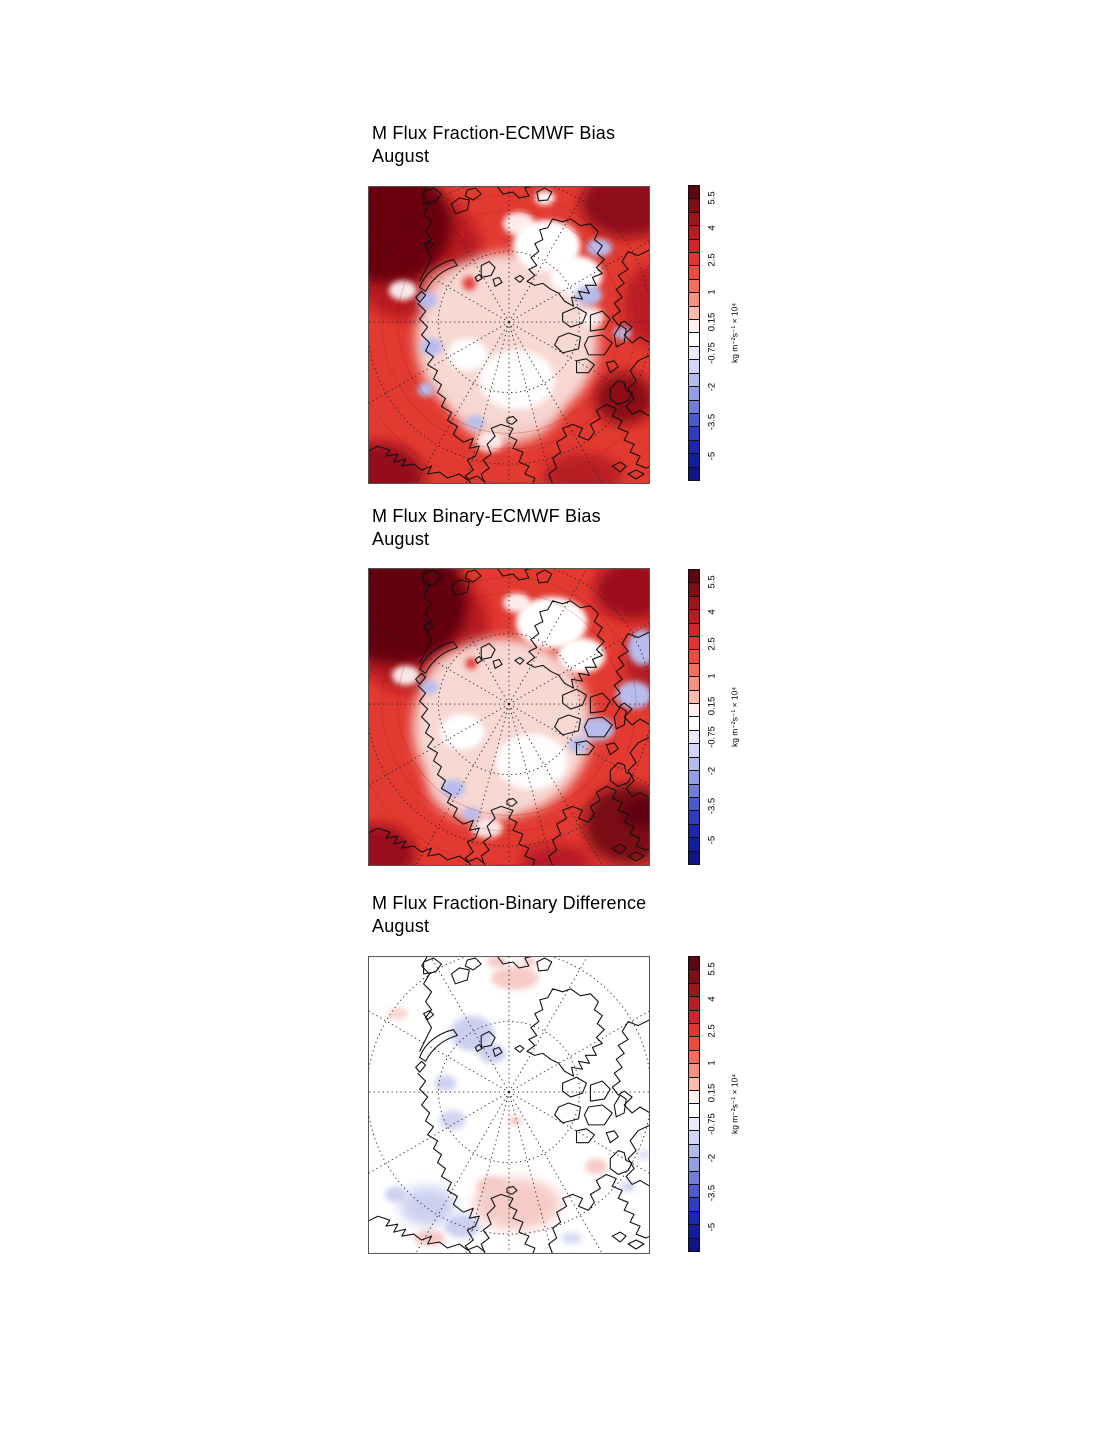 This screenshot has width=1105, height=1430. I want to click on arctic-map-binary-ecmwf-bias, so click(509, 717).